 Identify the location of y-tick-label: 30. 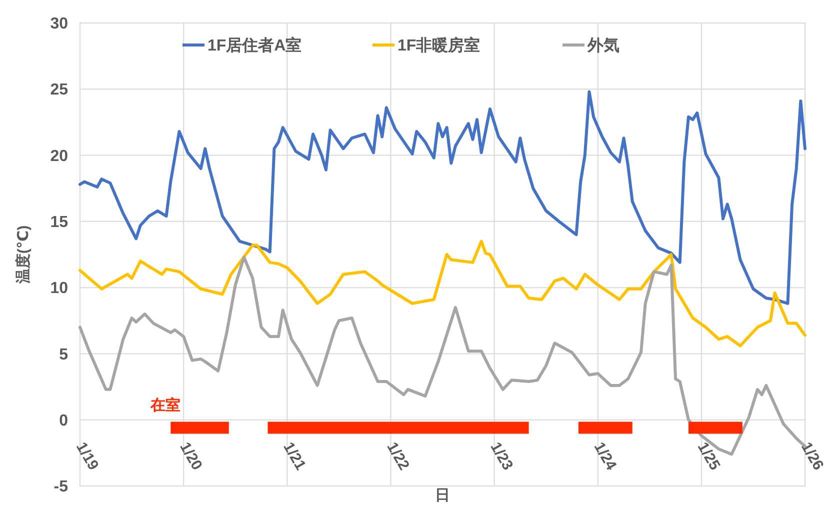
(59, 24).